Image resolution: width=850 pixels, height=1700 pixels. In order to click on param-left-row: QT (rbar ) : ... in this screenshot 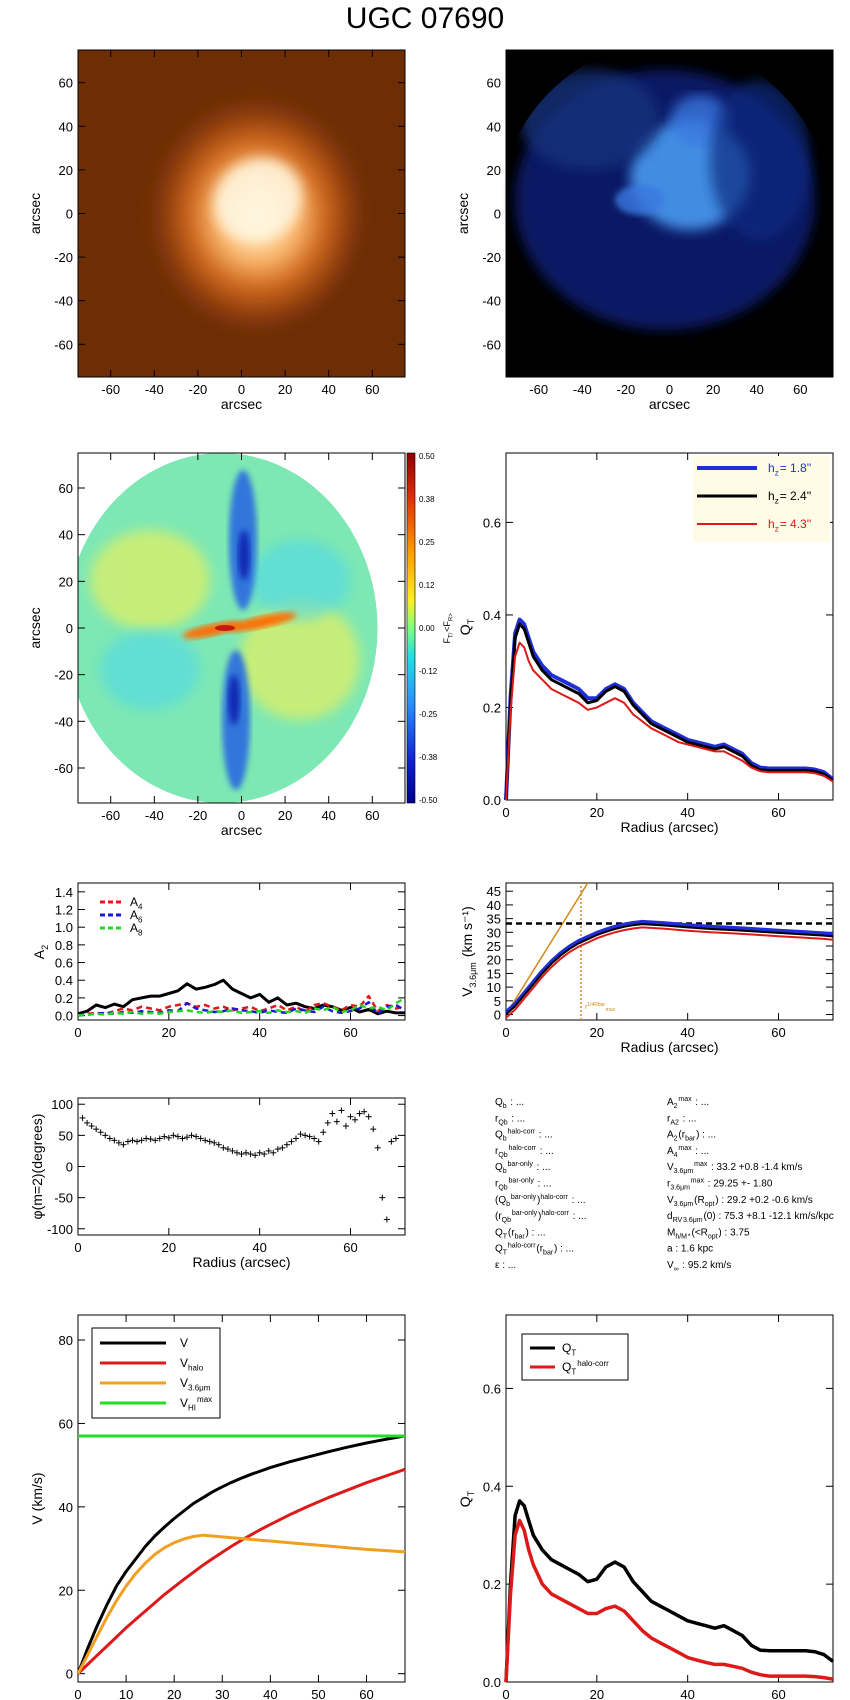, I will do `click(520, 1233)`.